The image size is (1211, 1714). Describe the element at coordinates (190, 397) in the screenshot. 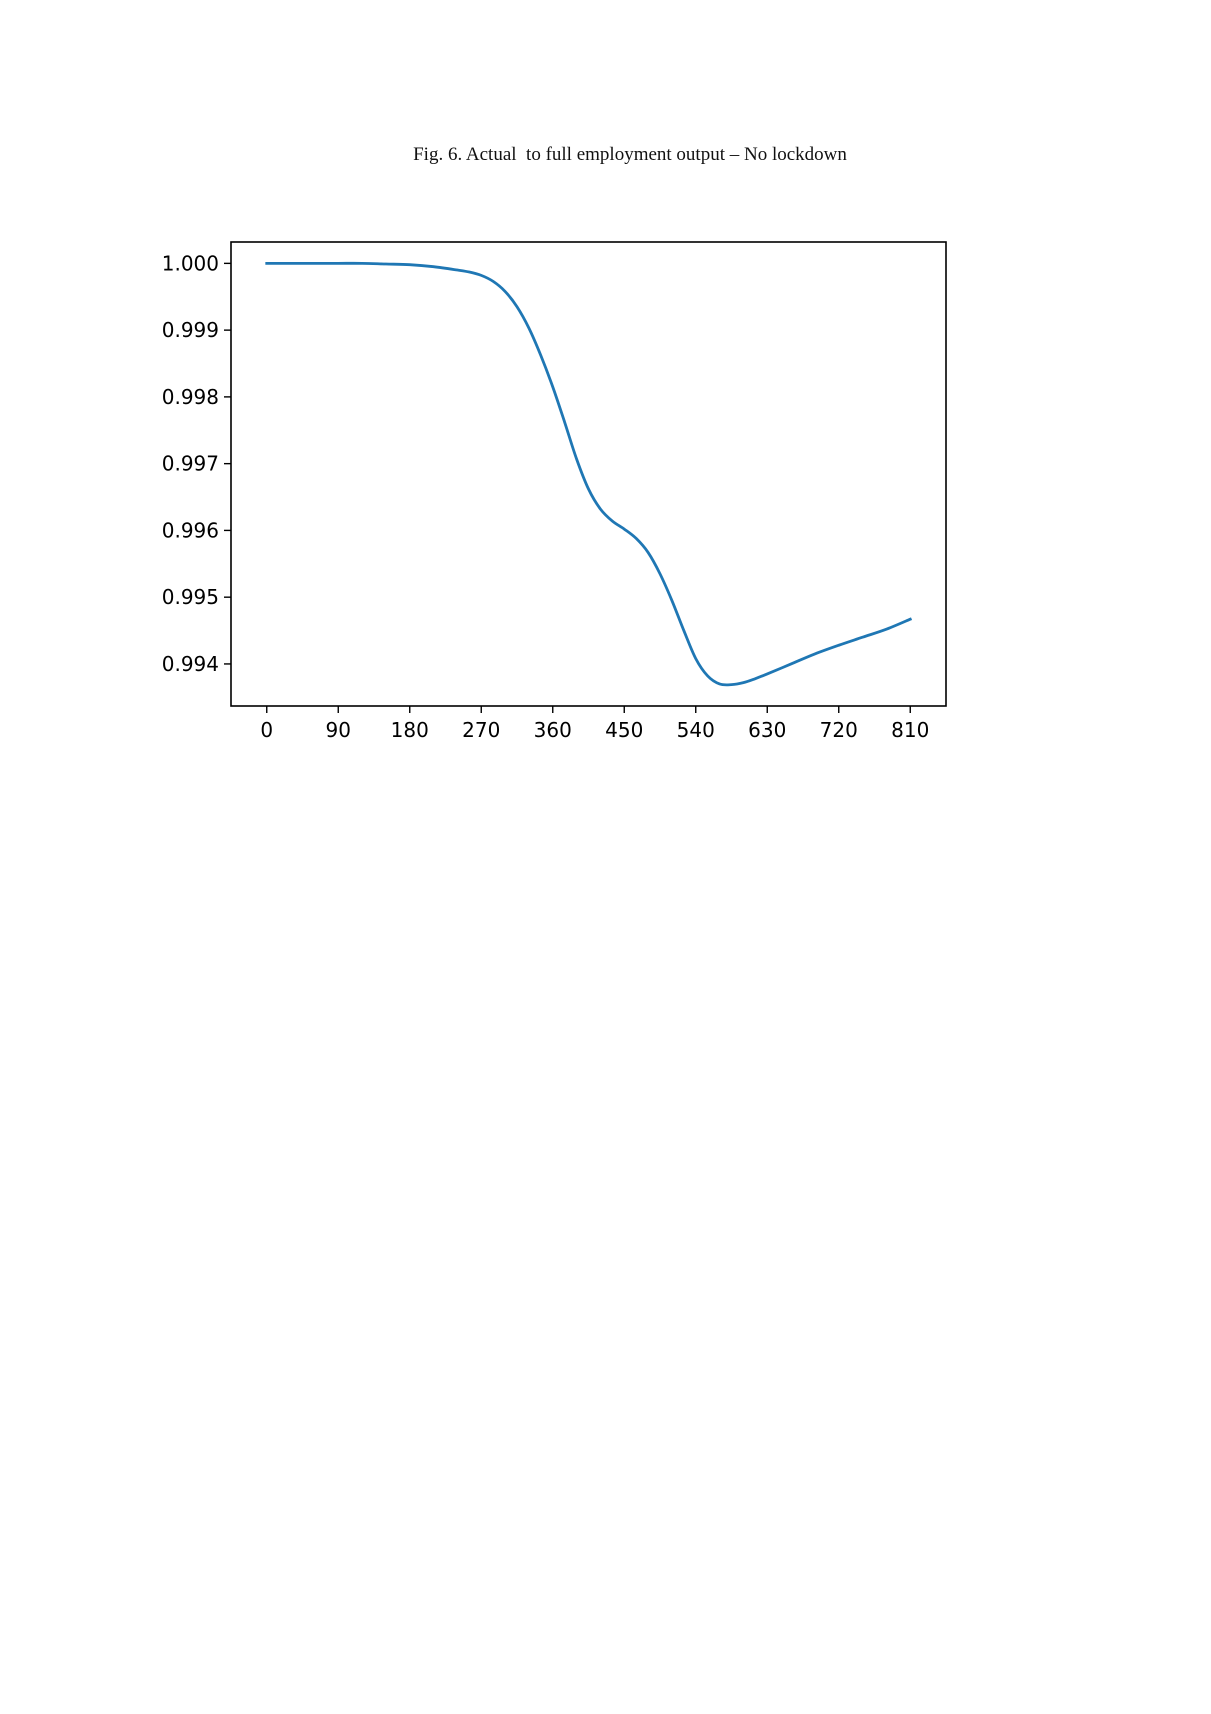

I see `y-tick-label: 0.998` at that location.